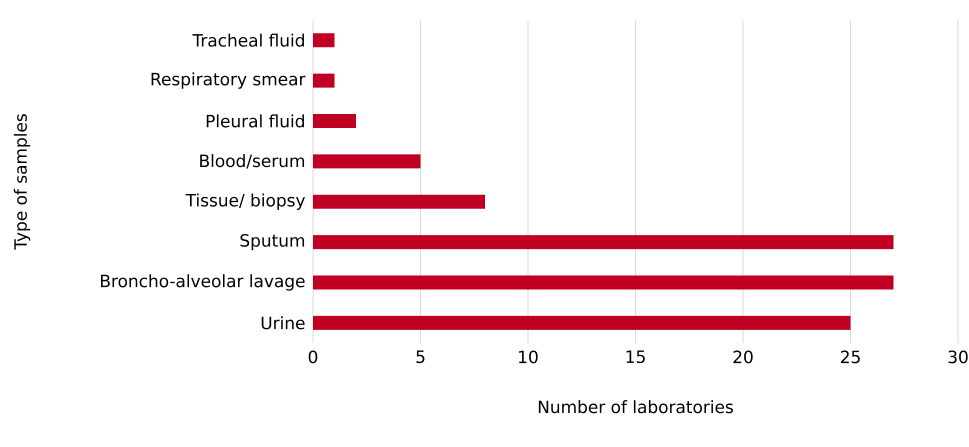  What do you see at coordinates (255, 121) in the screenshot?
I see `y-tick-label: Pleural fluid` at bounding box center [255, 121].